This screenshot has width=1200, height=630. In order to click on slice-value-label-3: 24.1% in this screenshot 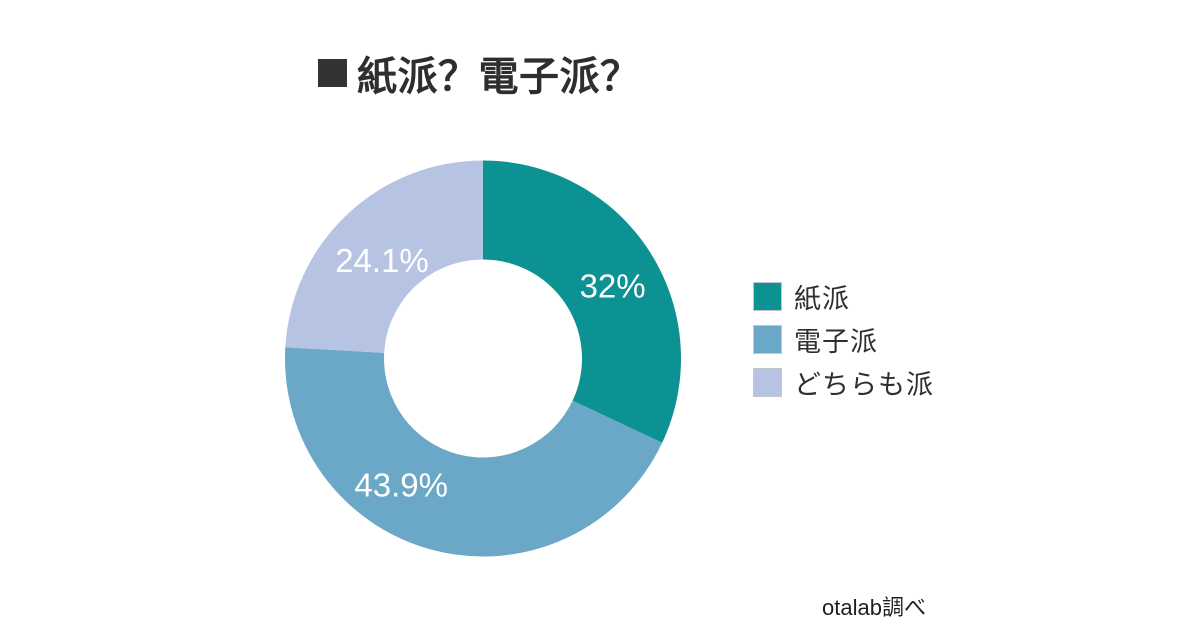, I will do `click(382, 260)`.